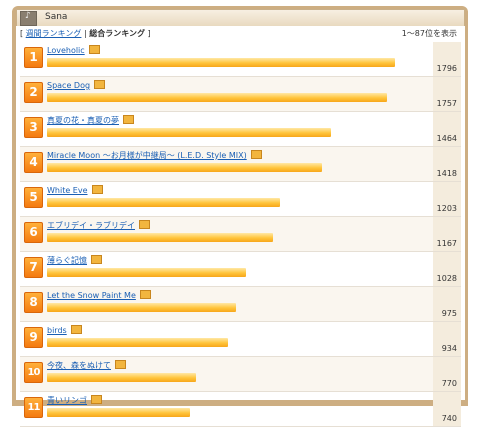 This screenshot has width=480, height=427. Describe the element at coordinates (447, 199) in the screenshot. I see `play-count-cell: 1203` at that location.